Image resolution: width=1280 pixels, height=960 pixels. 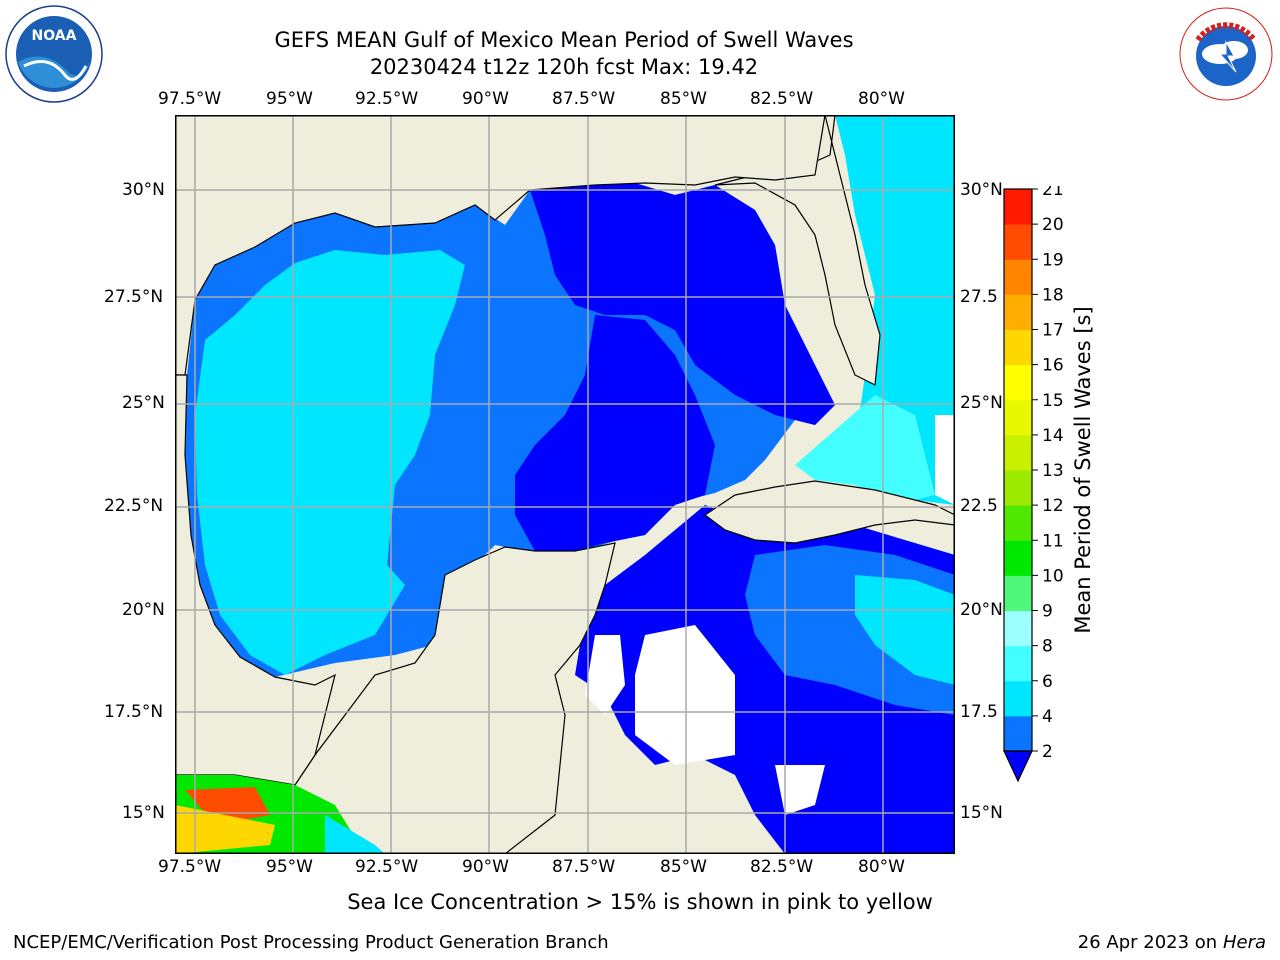 I want to click on lat-tick-left: 25°N, so click(x=143, y=403).